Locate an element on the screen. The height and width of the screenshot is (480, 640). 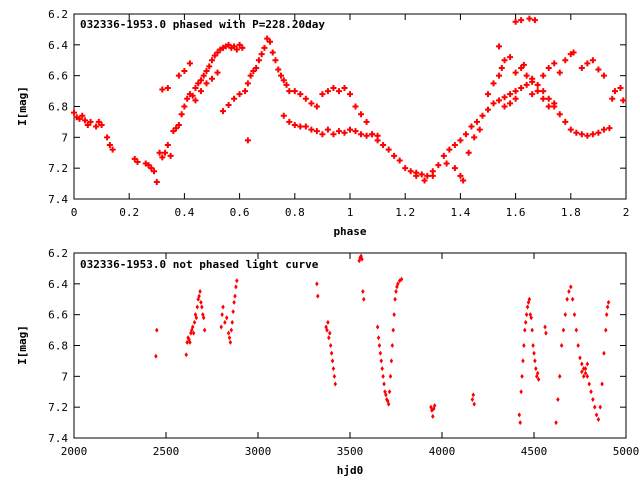
y-tick-label: 7.4 is located at coordinates (58, 199).